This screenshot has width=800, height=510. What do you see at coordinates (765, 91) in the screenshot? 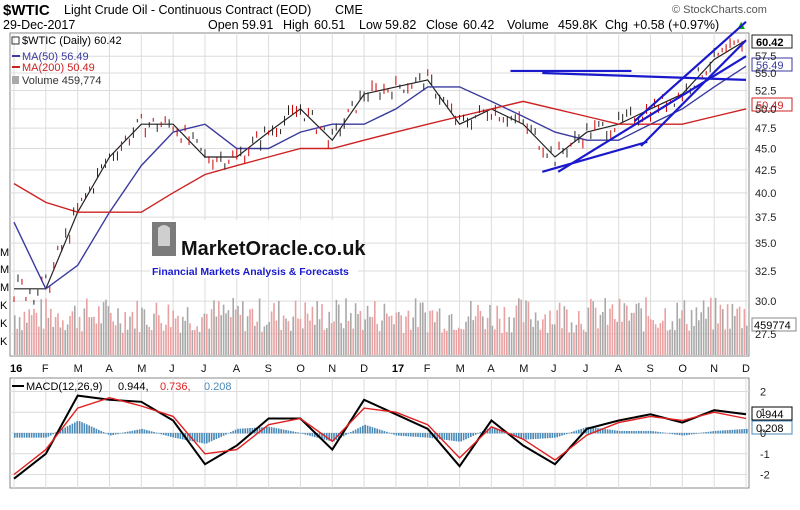
I see `price-y-tick: 52.5` at bounding box center [765, 91].